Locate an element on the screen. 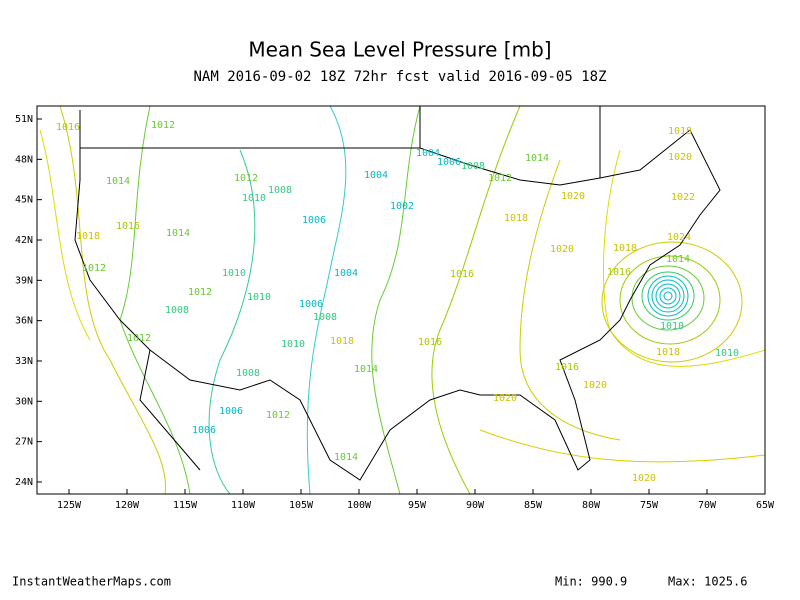 The width and height of the screenshot is (800, 600). lat-label: 45N is located at coordinates (24, 200).